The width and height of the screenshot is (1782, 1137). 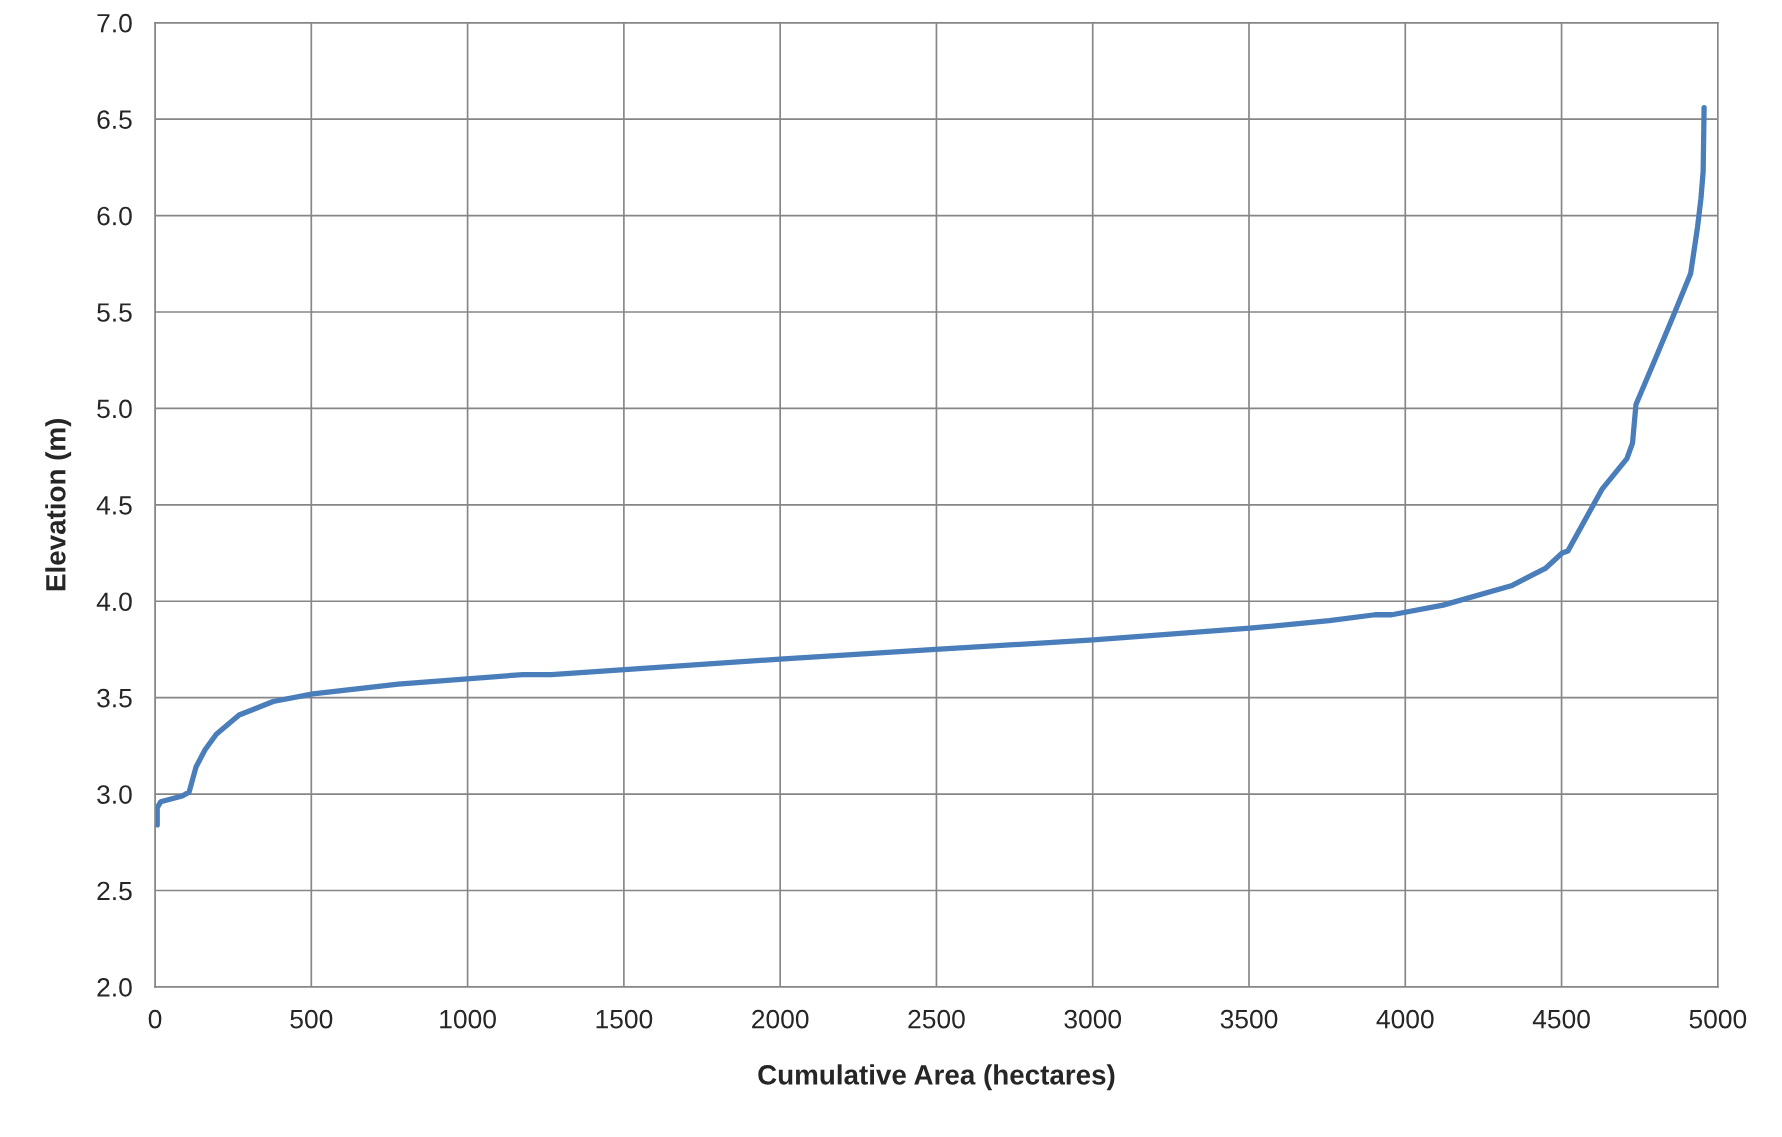 What do you see at coordinates (114, 119) in the screenshot?
I see `y-tick-label: 6.5` at bounding box center [114, 119].